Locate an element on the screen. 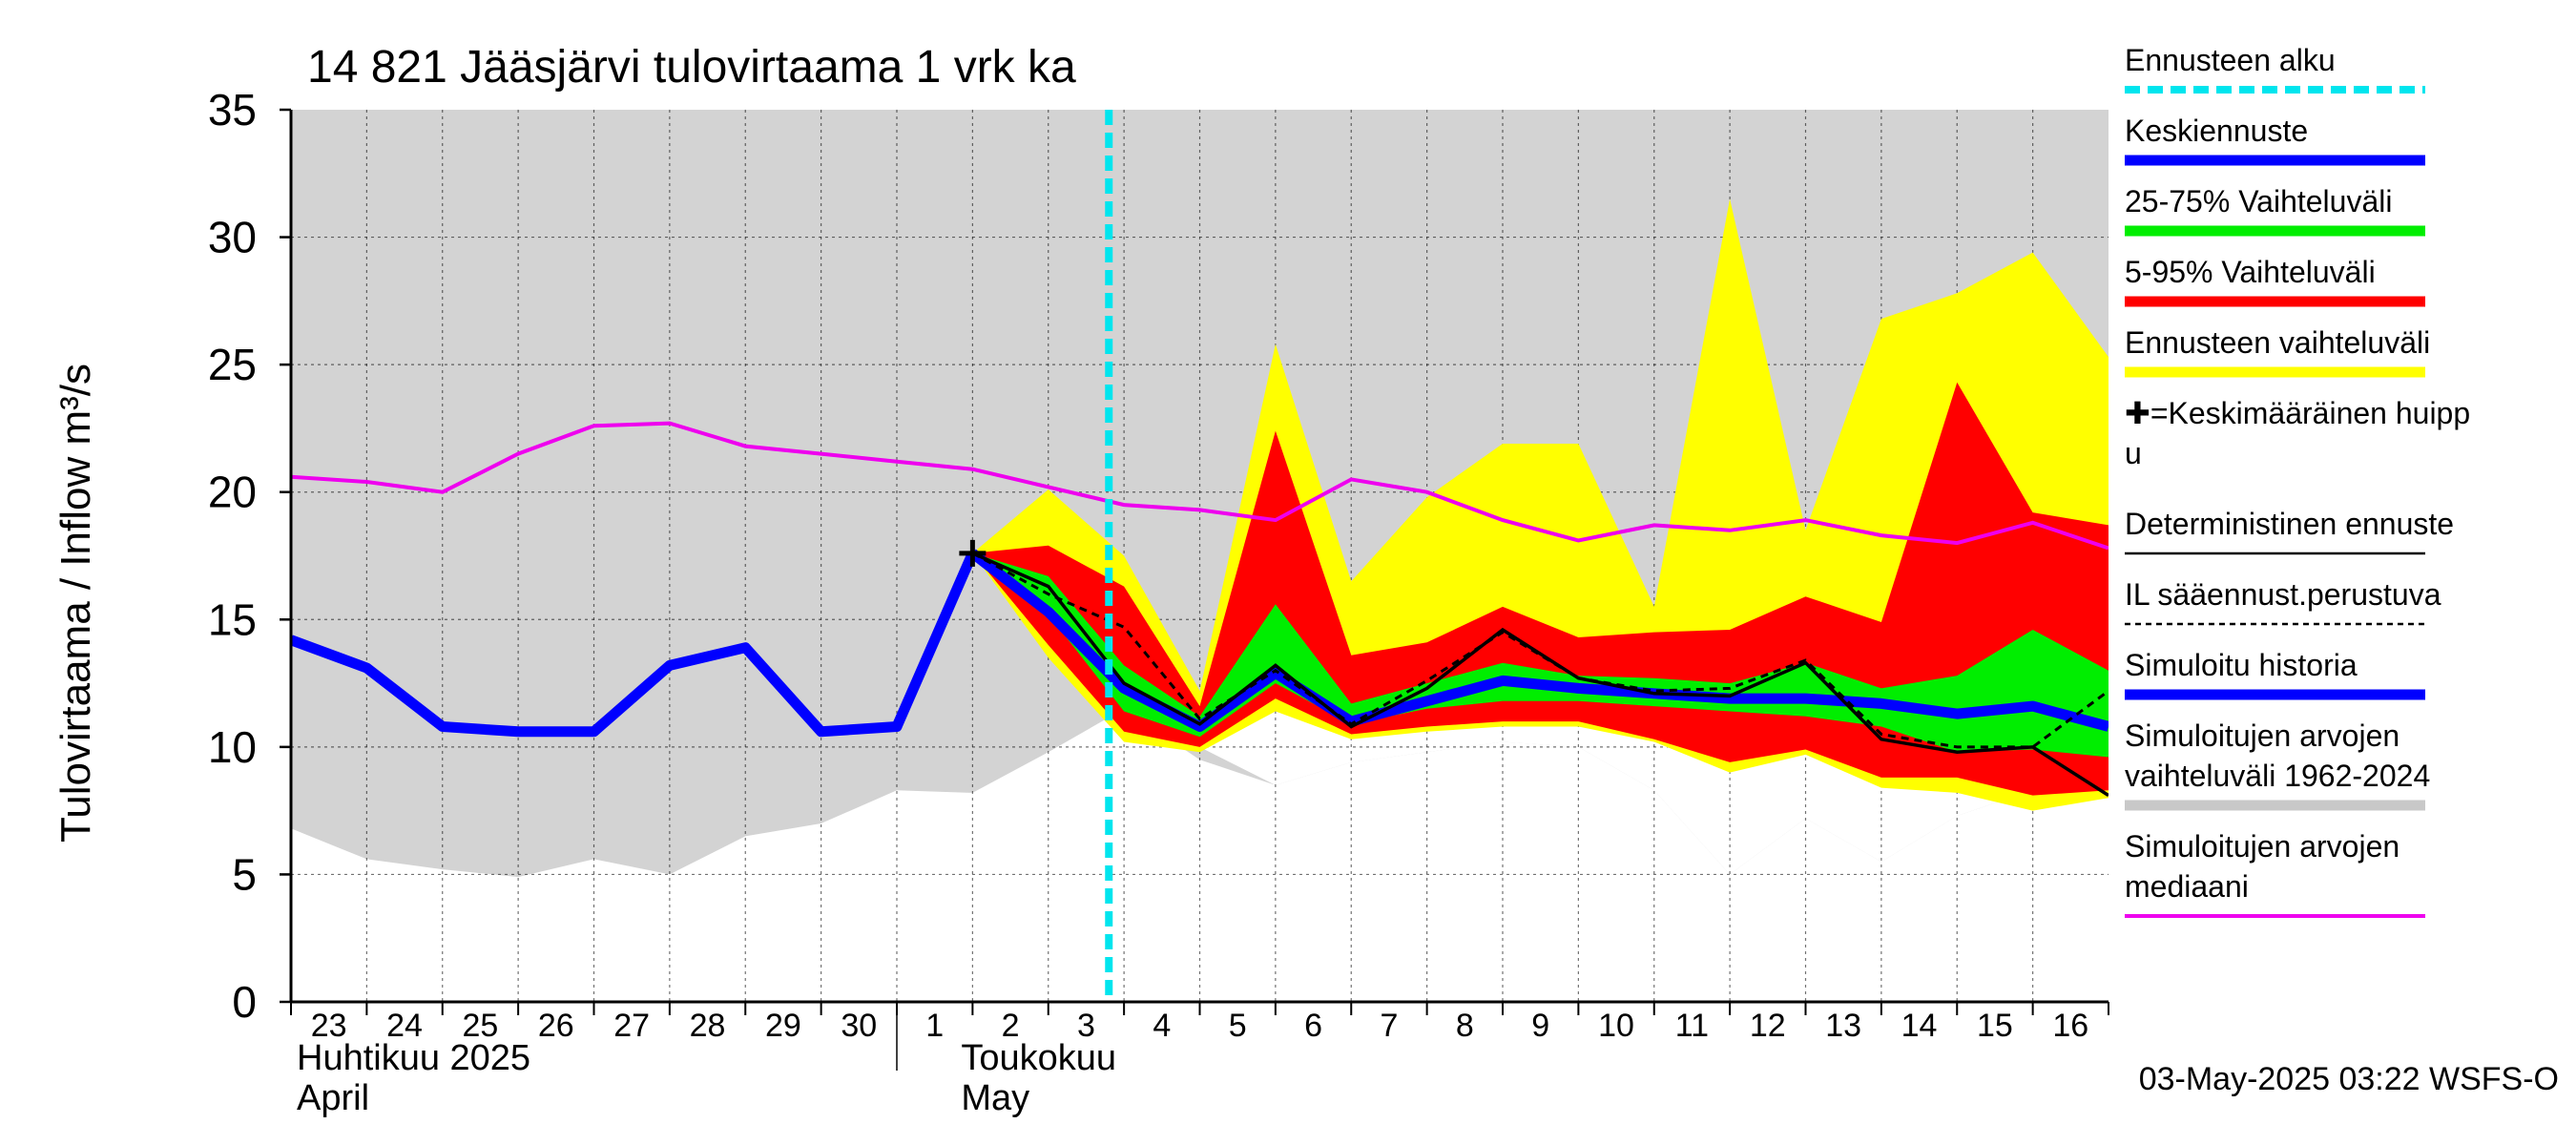 Image resolution: width=2576 pixels, height=1145 pixels. x-tick-label: 25 is located at coordinates (481, 1026).